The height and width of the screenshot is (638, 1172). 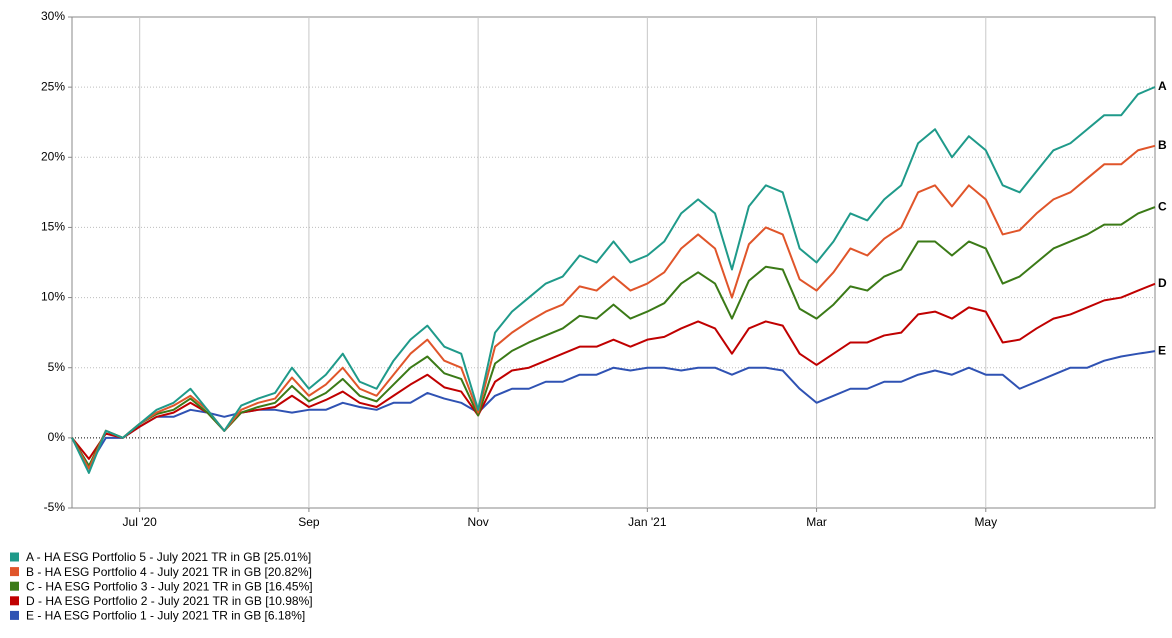 I want to click on y-tick-label: 10%, so click(x=53, y=297).